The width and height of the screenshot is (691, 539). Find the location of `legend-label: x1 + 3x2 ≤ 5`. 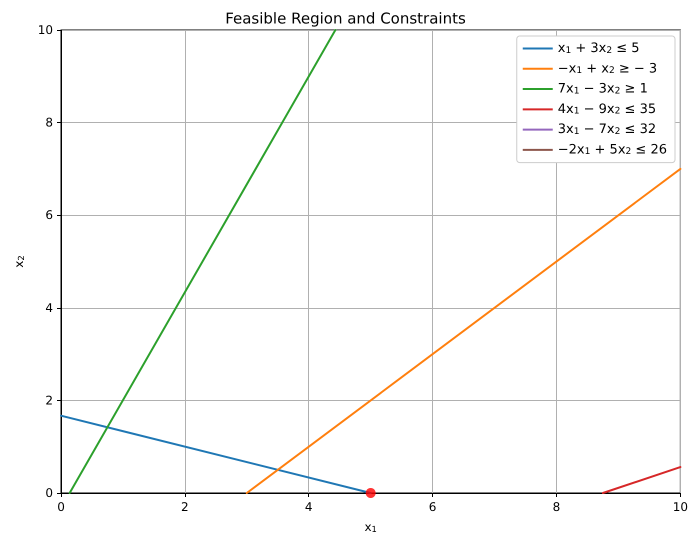

legend-label: x1 + 3x2 ≤ 5 is located at coordinates (599, 48).